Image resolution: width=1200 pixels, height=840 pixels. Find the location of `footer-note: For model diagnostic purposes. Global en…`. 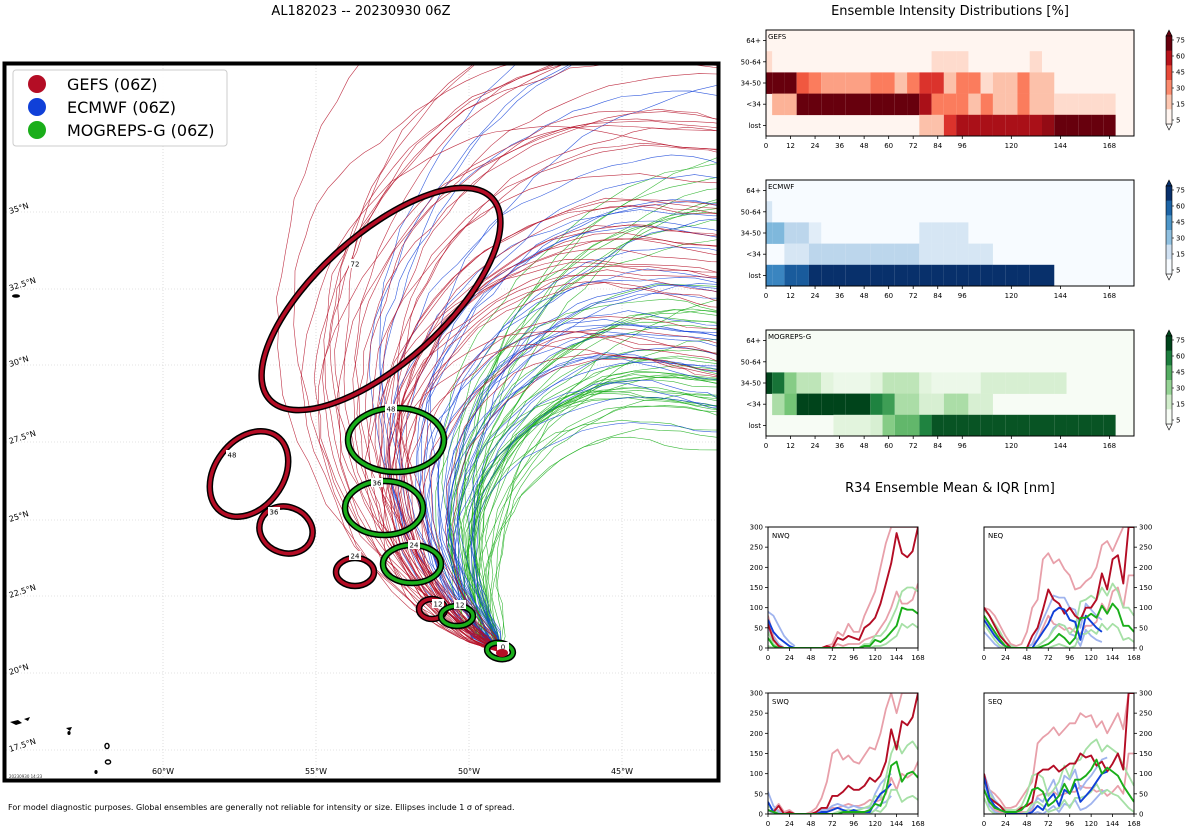

footer-note: For model diagnostic purposes. Global en… is located at coordinates (261, 807).